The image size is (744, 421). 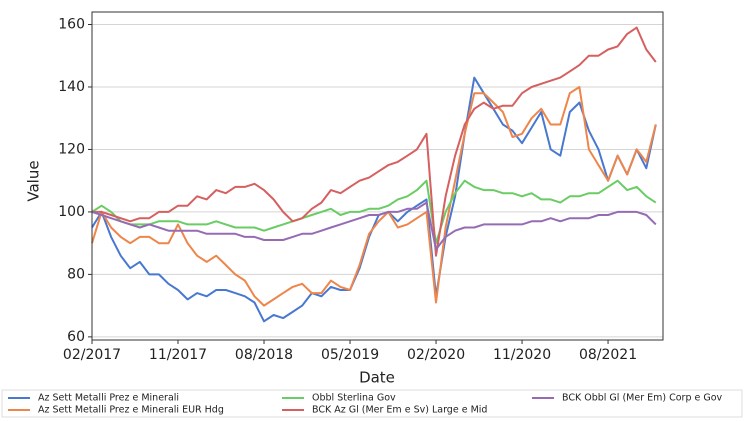 I want to click on x-tick-label: 08/2021, so click(x=608, y=355).